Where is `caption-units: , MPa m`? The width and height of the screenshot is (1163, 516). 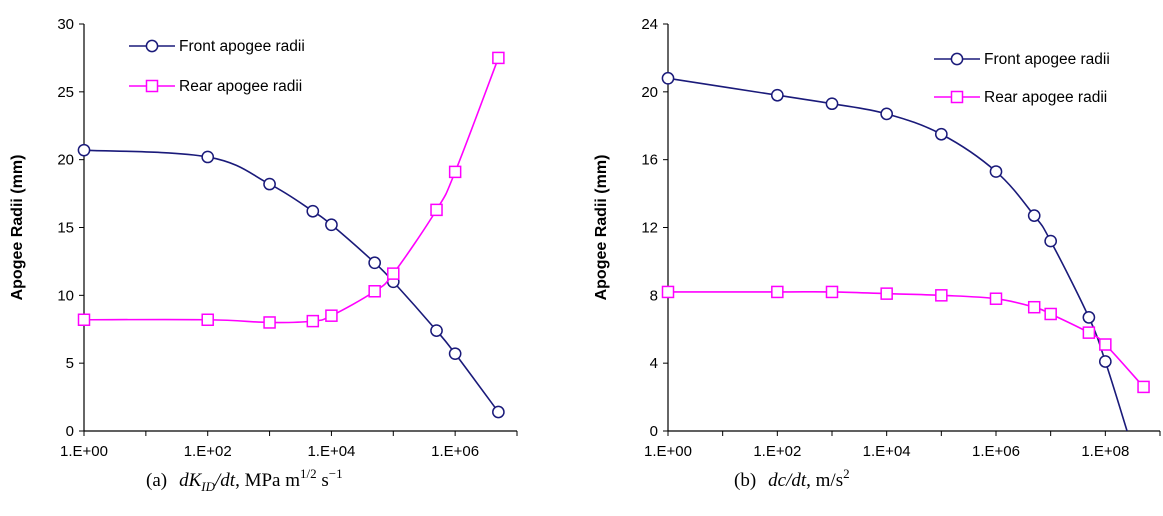 caption-units: , MPa m is located at coordinates (267, 480).